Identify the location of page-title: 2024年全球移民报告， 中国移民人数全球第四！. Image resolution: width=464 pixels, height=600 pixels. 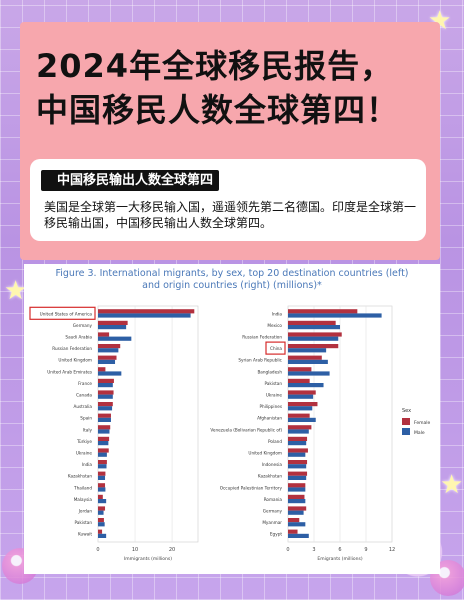
(236, 88).